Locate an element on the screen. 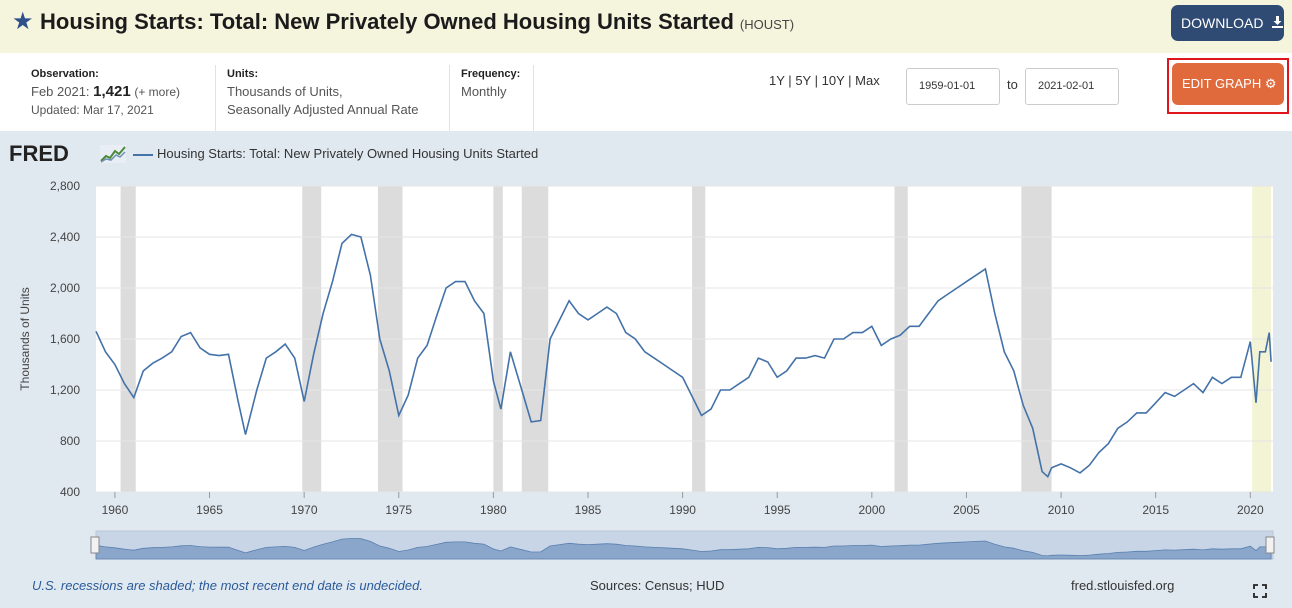 The image size is (1292, 608). range-10y: 10Y is located at coordinates (833, 80).